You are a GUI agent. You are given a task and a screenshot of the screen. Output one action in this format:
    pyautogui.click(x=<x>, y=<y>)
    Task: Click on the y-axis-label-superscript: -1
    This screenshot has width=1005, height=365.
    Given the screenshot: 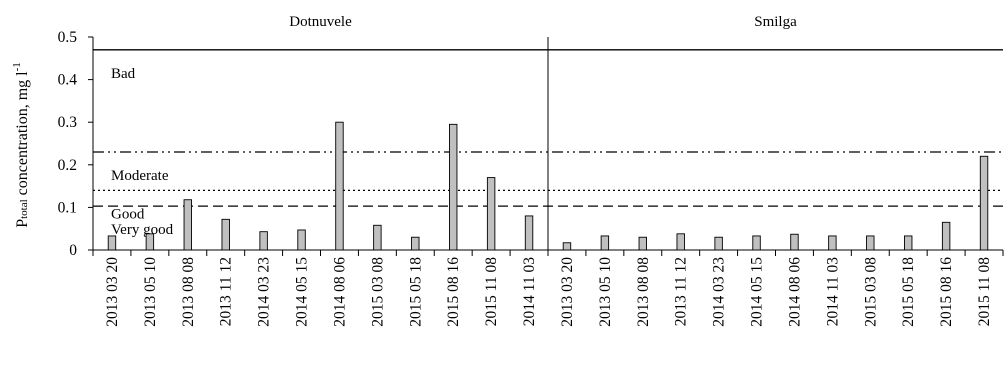 What is the action you would take?
    pyautogui.click(x=17, y=66)
    